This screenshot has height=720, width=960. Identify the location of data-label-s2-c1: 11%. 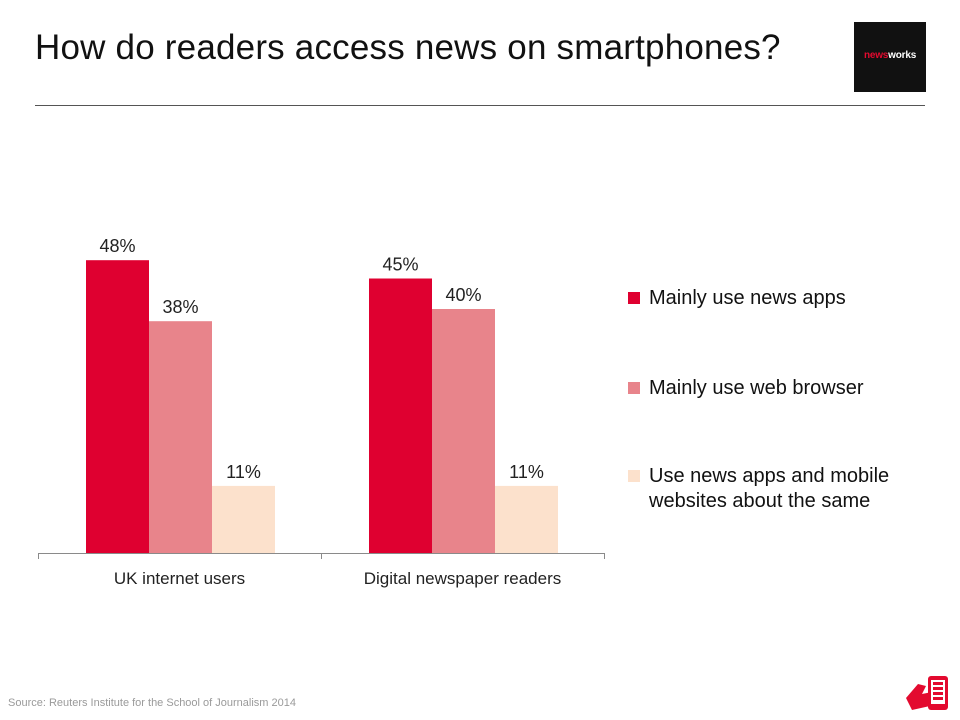
(526, 472).